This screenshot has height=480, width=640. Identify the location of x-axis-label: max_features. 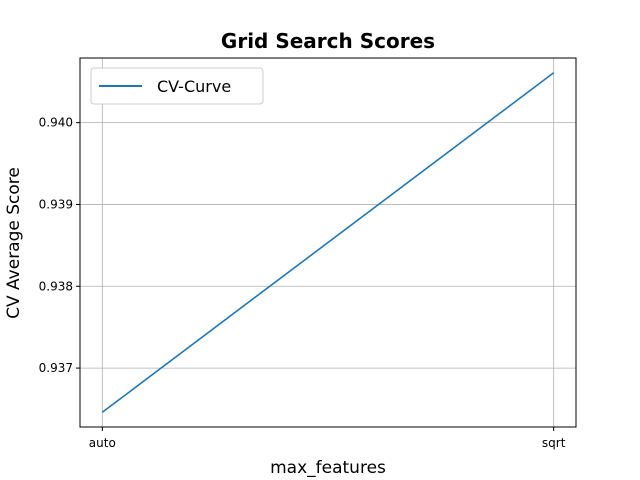
(328, 468).